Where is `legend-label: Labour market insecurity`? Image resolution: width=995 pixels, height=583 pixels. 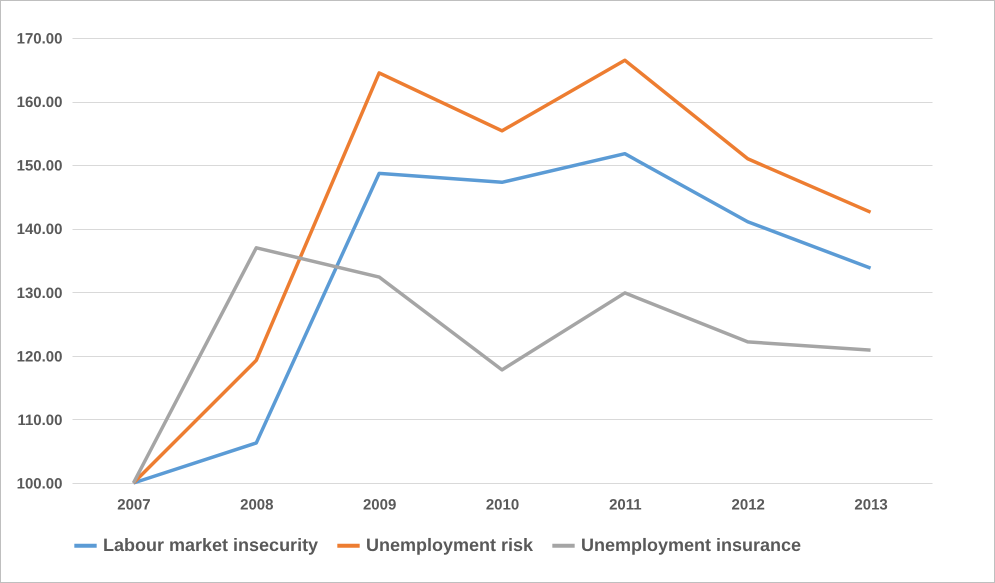 legend-label: Labour market insecurity is located at coordinates (210, 544).